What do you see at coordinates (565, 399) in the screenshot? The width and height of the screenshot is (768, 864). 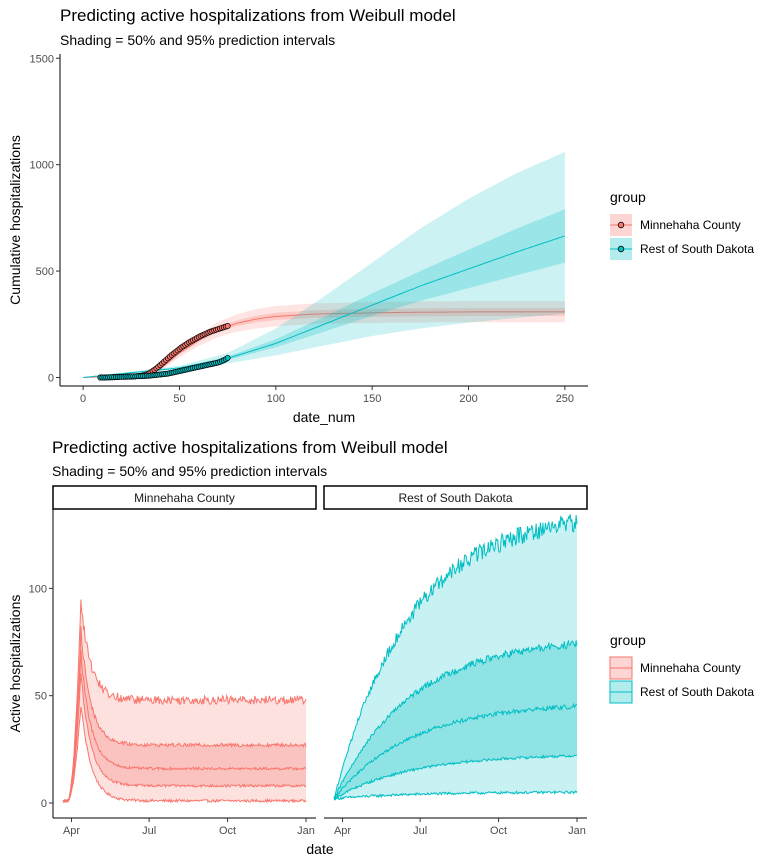 I see `x-tick-label: 250` at bounding box center [565, 399].